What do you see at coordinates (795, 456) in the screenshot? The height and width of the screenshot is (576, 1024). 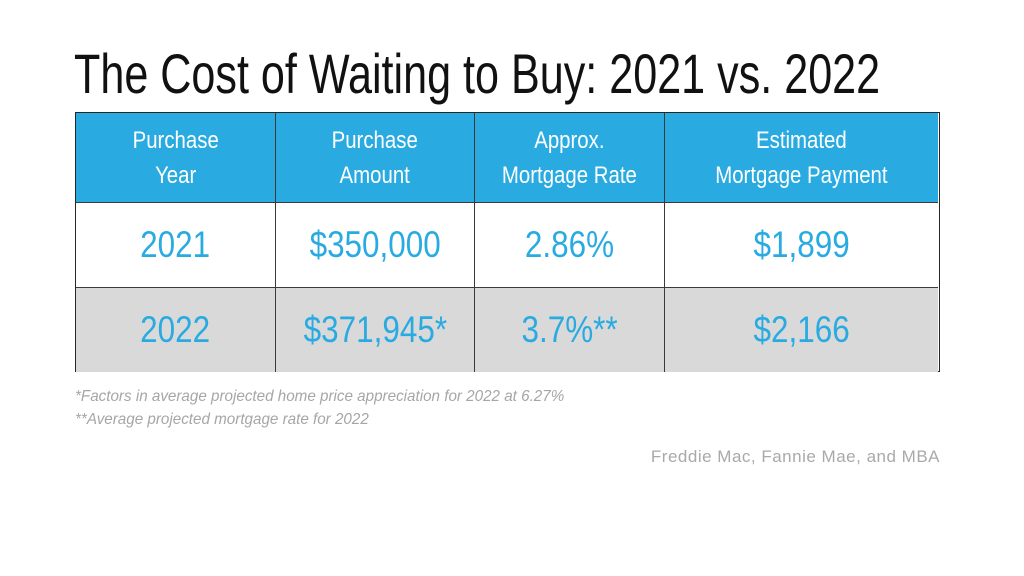 I see `source-attribution: Freddie Mac, Fannie Mae, and MBA` at bounding box center [795, 456].